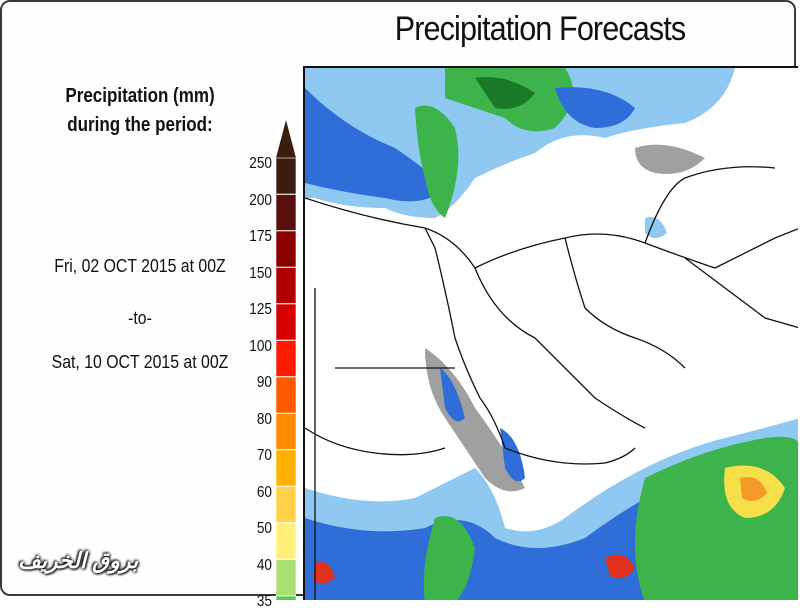 This screenshot has height=611, width=800. Describe the element at coordinates (260, 236) in the screenshot. I see `colorbar-tick-label: 175` at that location.